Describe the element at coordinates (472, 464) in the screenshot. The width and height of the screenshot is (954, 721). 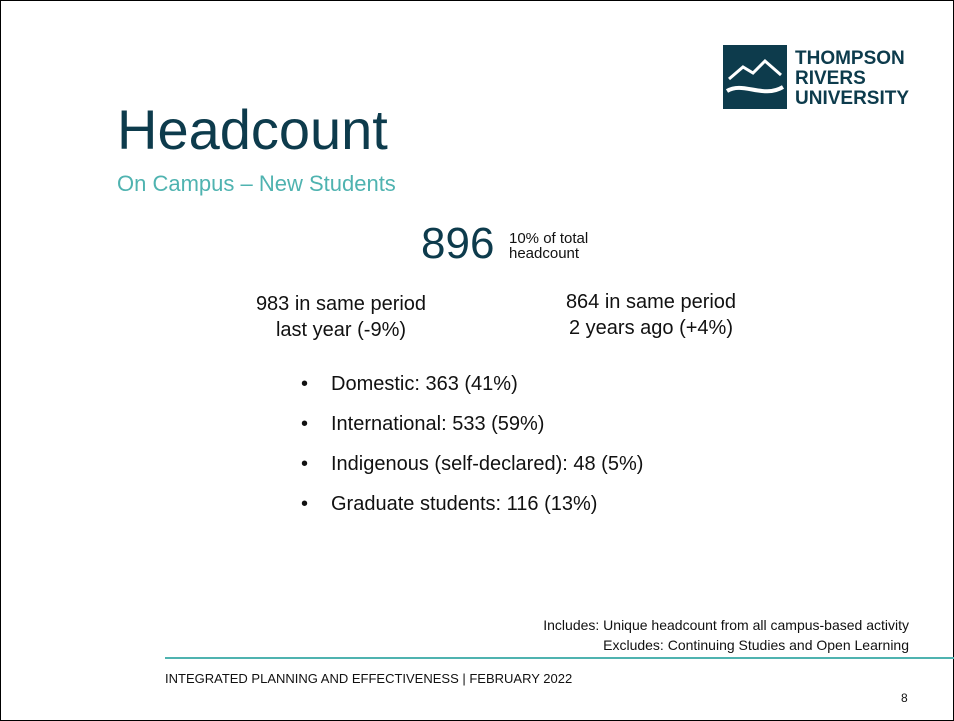
I see `bullet: Indigenous (self-declared): 48 (5%)` at that location.